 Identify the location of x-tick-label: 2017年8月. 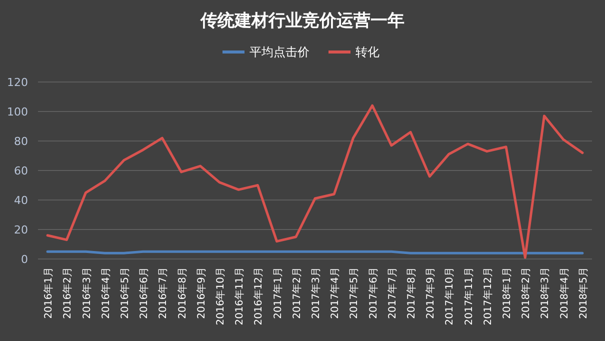
(412, 293).